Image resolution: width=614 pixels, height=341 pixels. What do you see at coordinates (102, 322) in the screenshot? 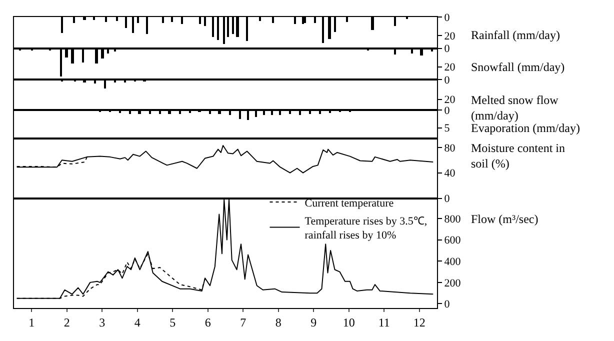
I see `x-tick-label: 3` at bounding box center [102, 322].